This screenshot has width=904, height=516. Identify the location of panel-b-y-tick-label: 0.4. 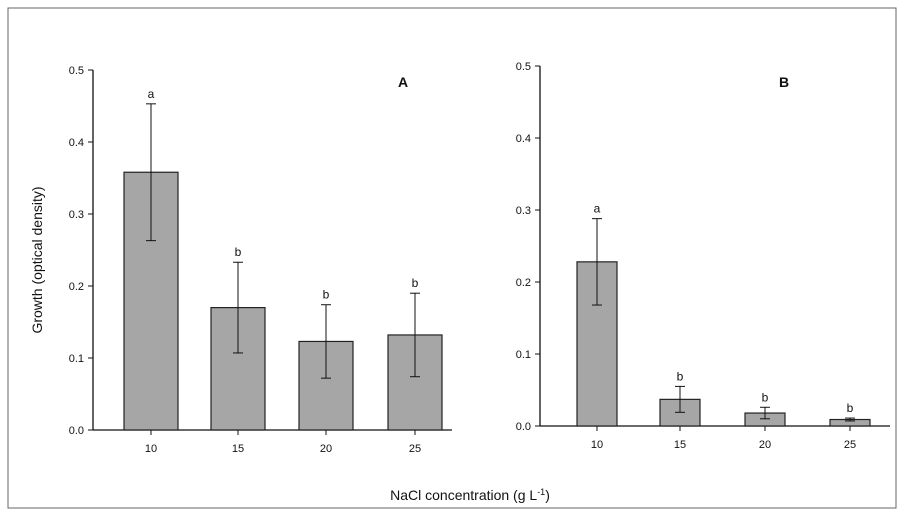
(523, 139).